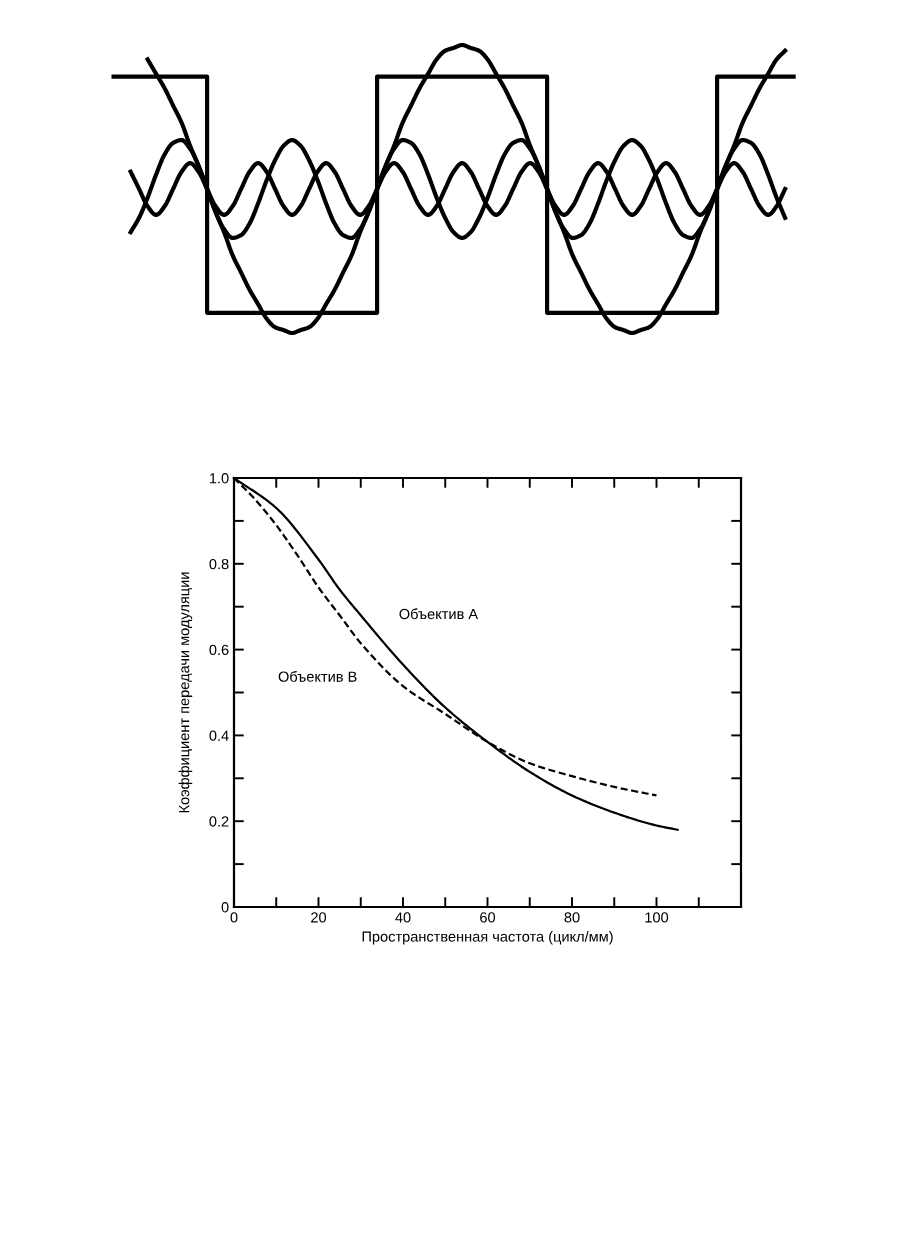 Image resolution: width=908 pixels, height=1240 pixels. What do you see at coordinates (219, 564) in the screenshot?
I see `y-tick-label: 0.8` at bounding box center [219, 564].